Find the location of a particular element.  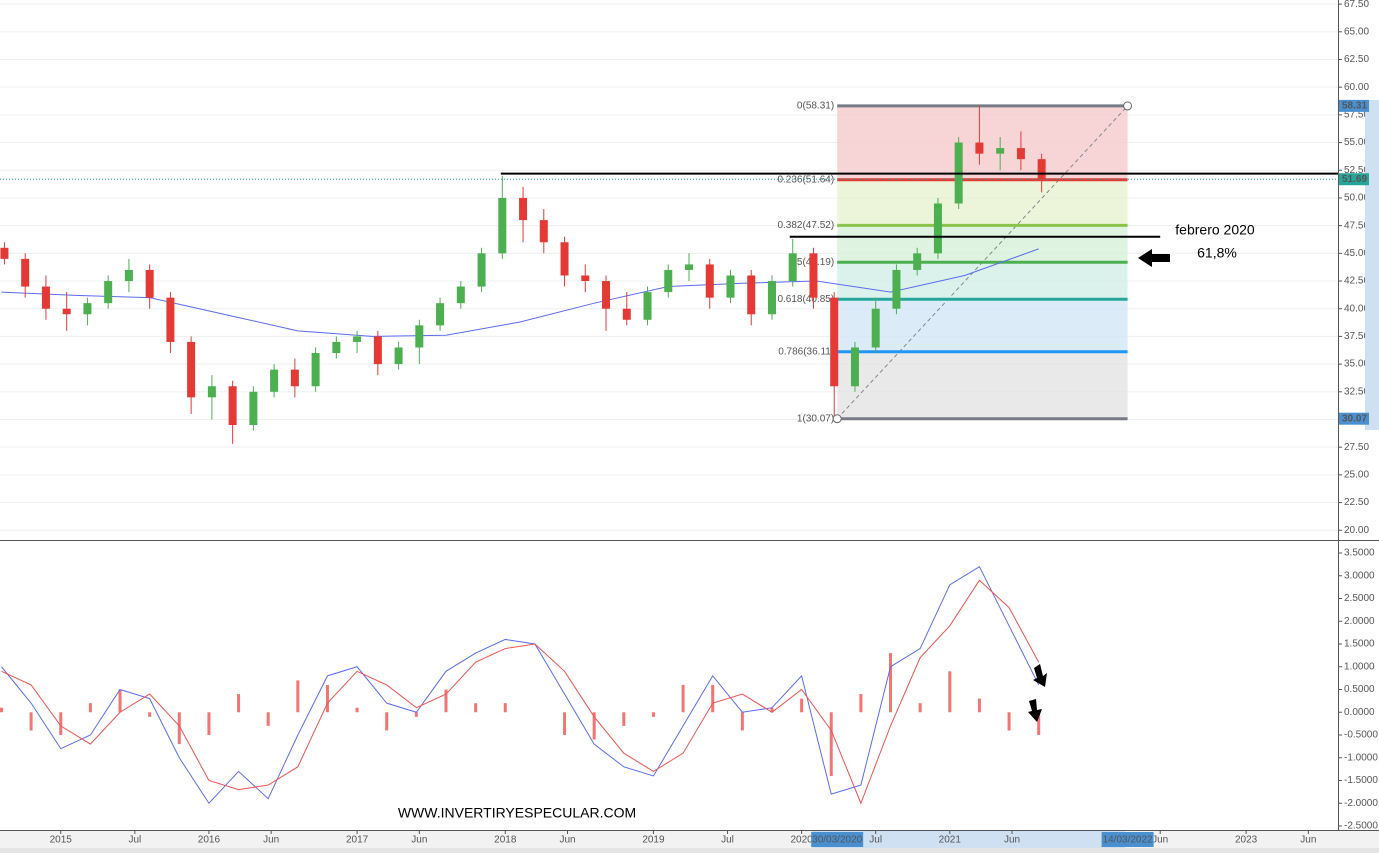

x-tick-label: 2019 is located at coordinates (653, 840).